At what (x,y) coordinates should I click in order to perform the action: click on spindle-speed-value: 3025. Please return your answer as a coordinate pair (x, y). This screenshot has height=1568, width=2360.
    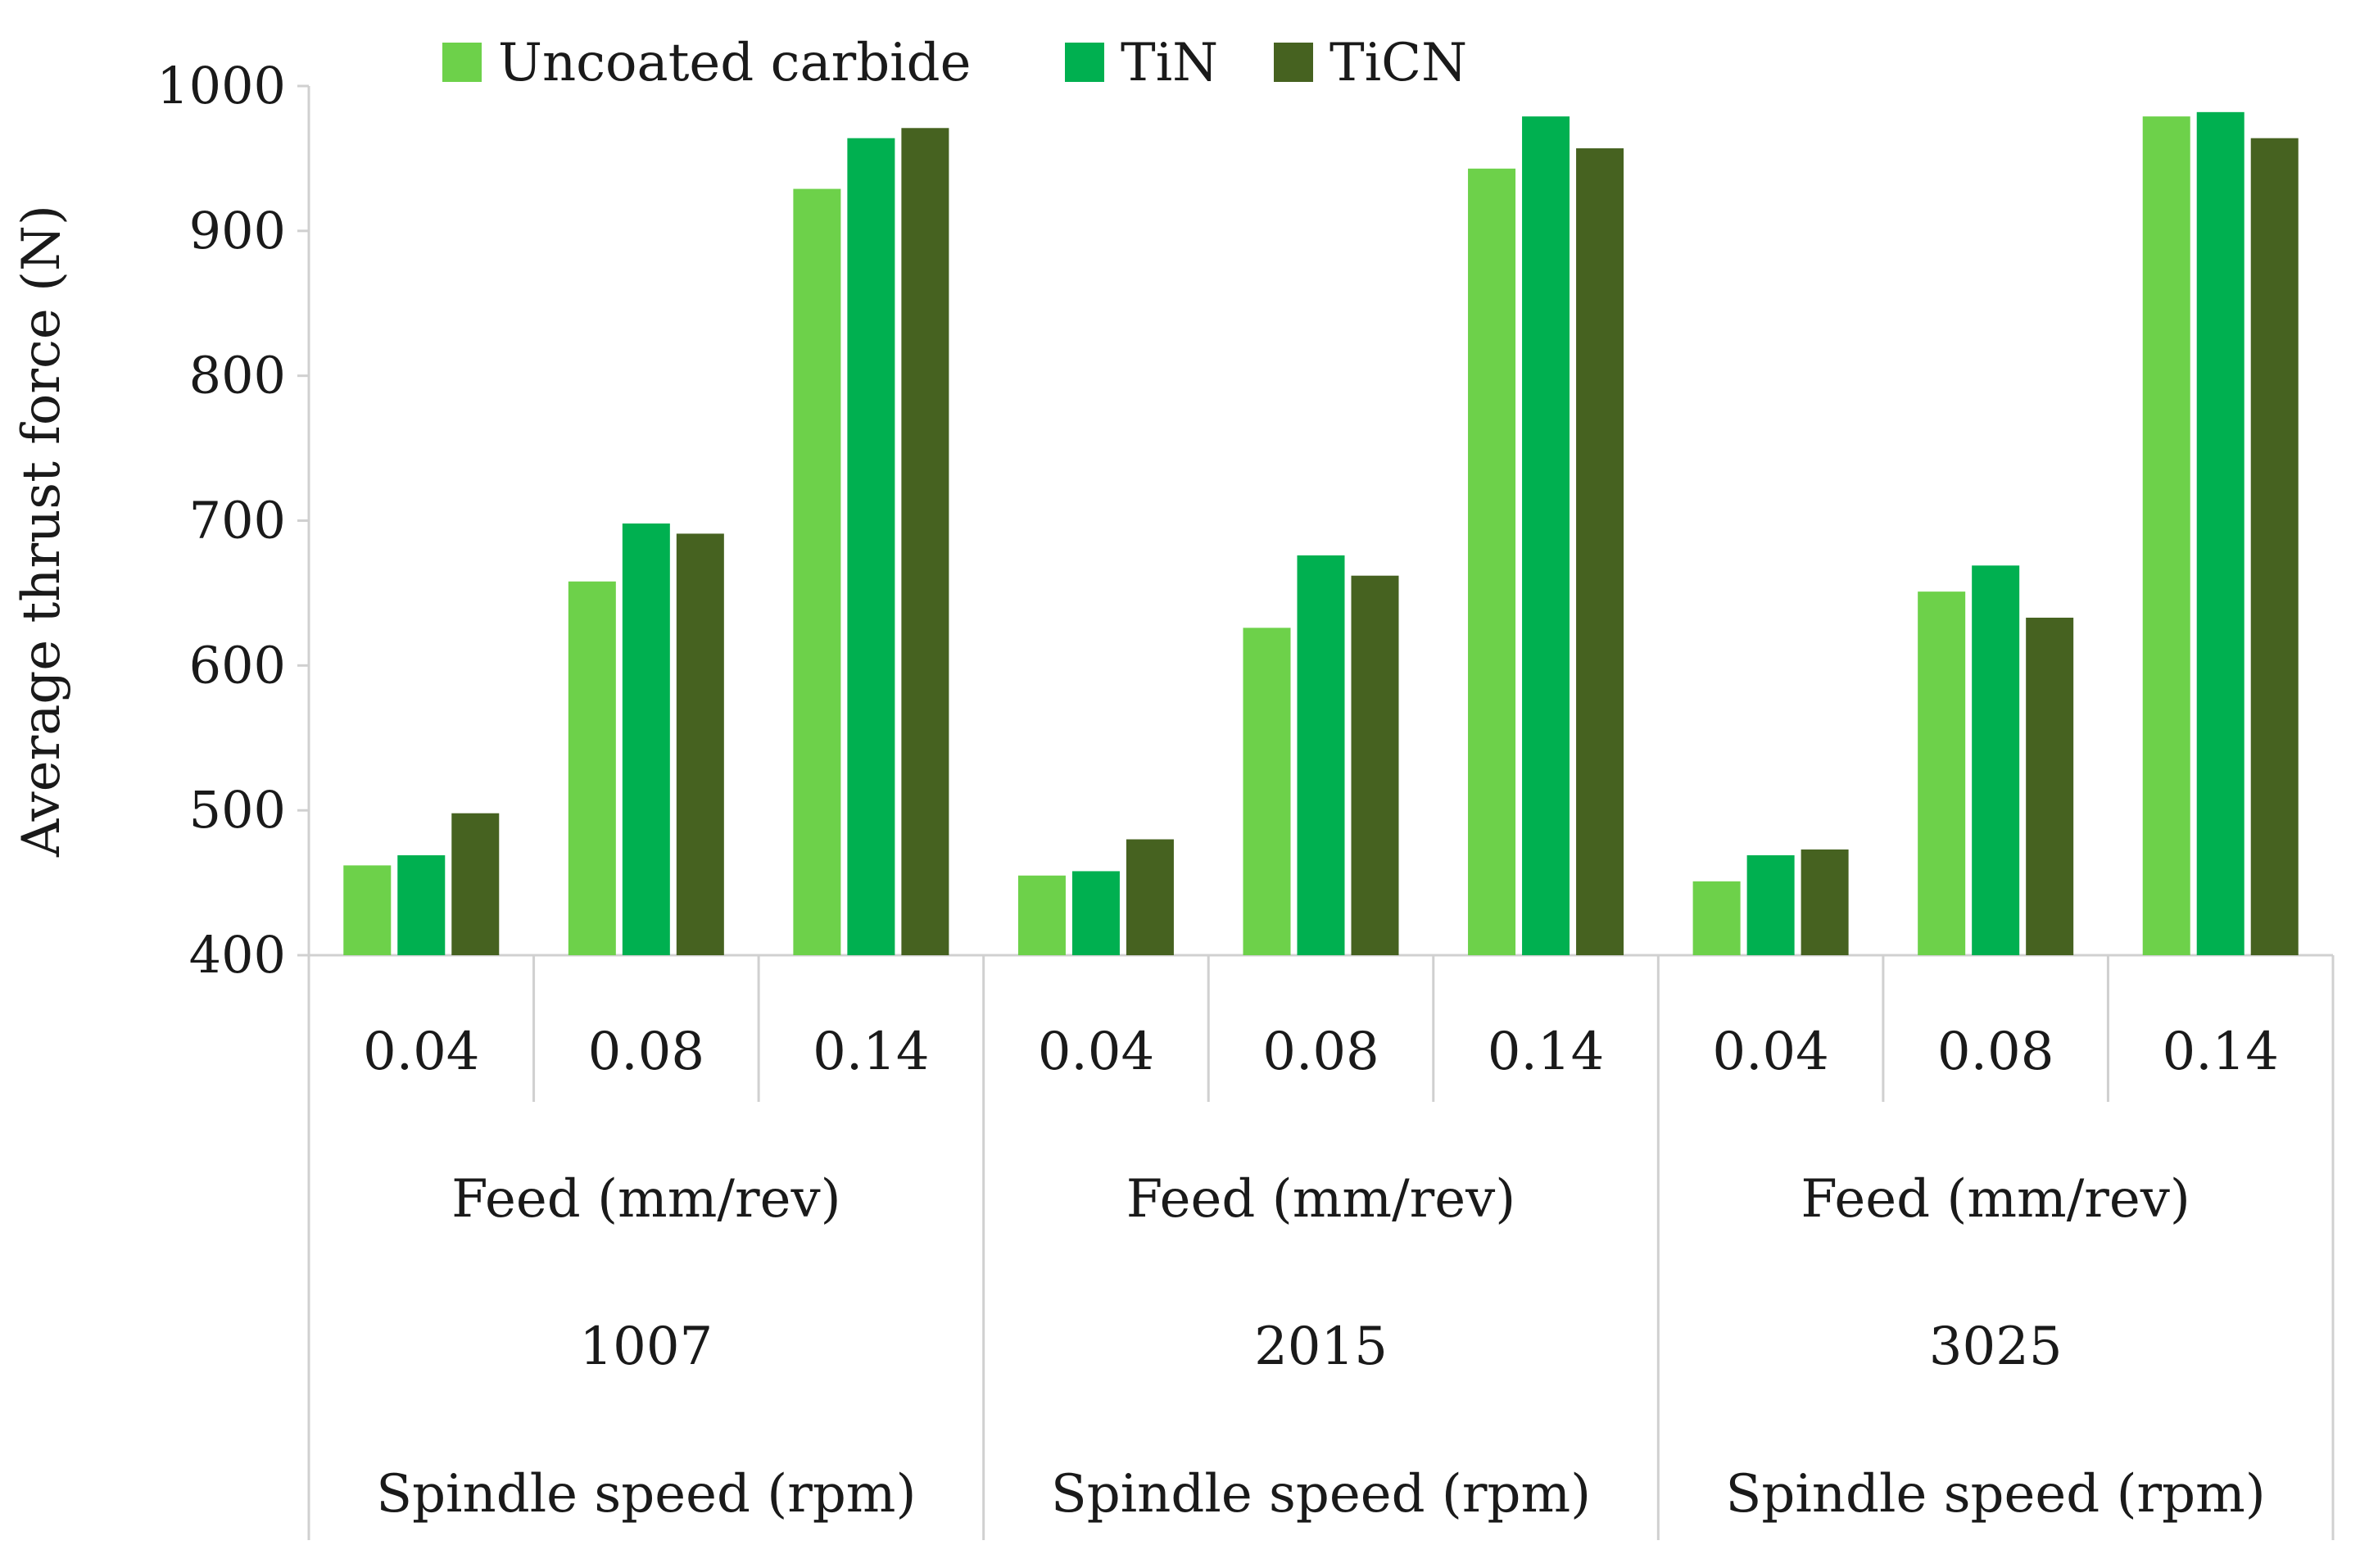
    Looking at the image, I should click on (1996, 1346).